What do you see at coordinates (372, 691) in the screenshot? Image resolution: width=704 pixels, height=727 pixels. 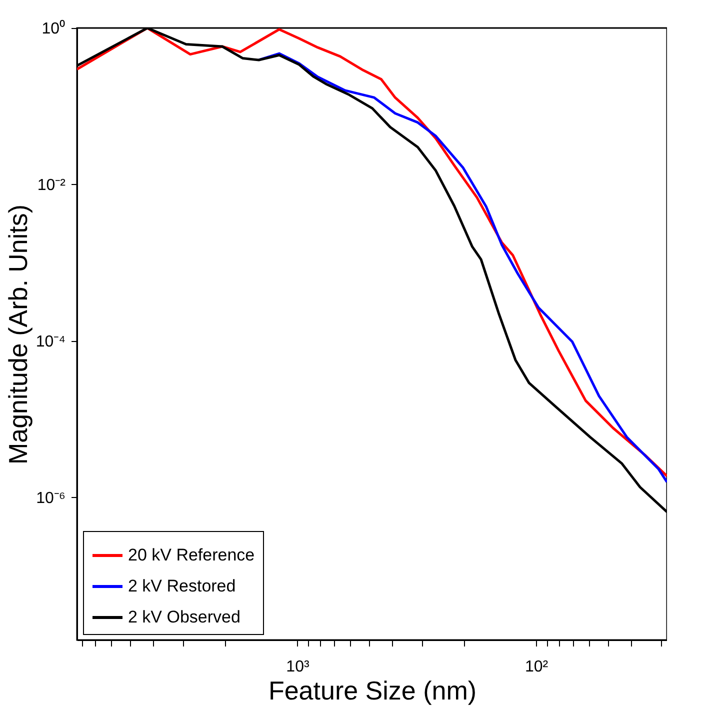 I see `x-axis-title: Feature Size (nm)` at bounding box center [372, 691].